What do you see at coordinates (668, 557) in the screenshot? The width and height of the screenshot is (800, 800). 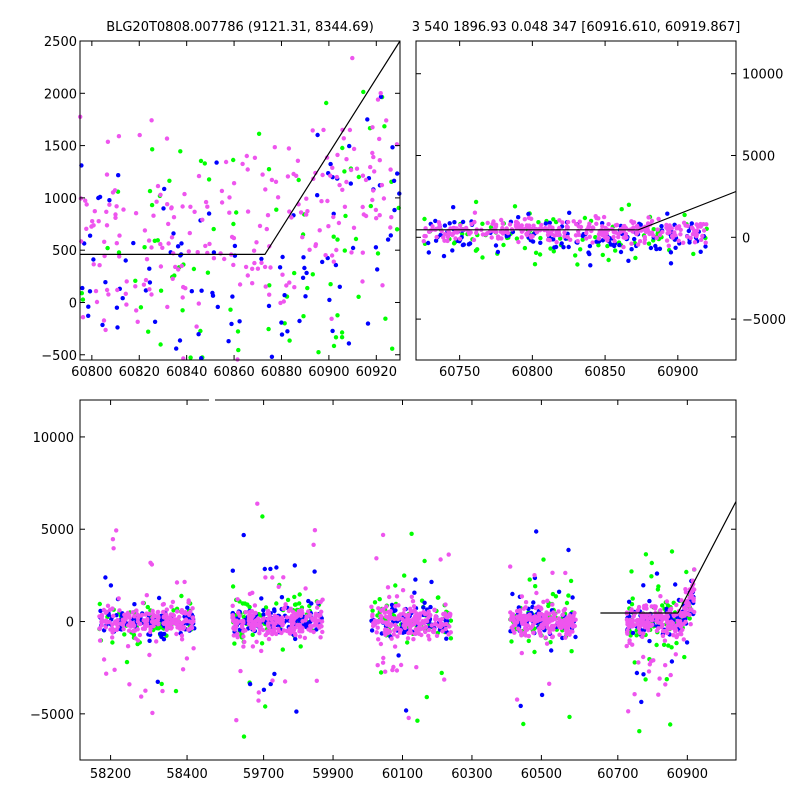 I see `model-line` at bounding box center [668, 557].